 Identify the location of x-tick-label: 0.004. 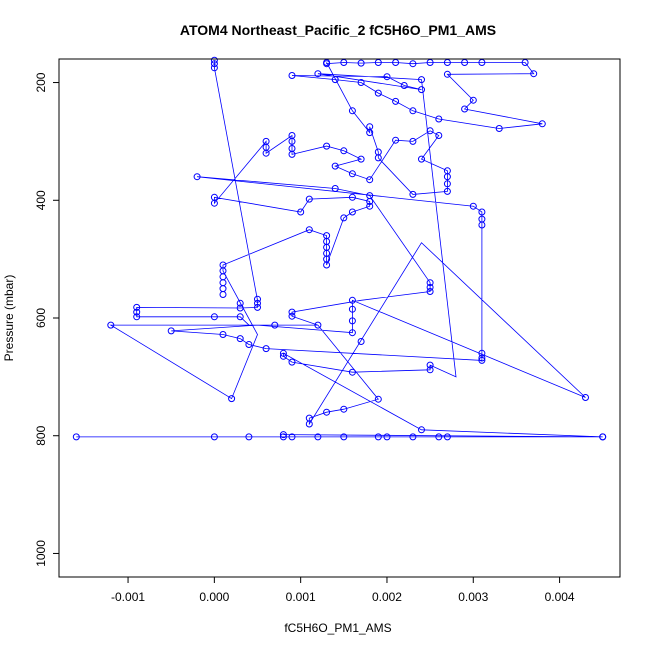
(560, 597).